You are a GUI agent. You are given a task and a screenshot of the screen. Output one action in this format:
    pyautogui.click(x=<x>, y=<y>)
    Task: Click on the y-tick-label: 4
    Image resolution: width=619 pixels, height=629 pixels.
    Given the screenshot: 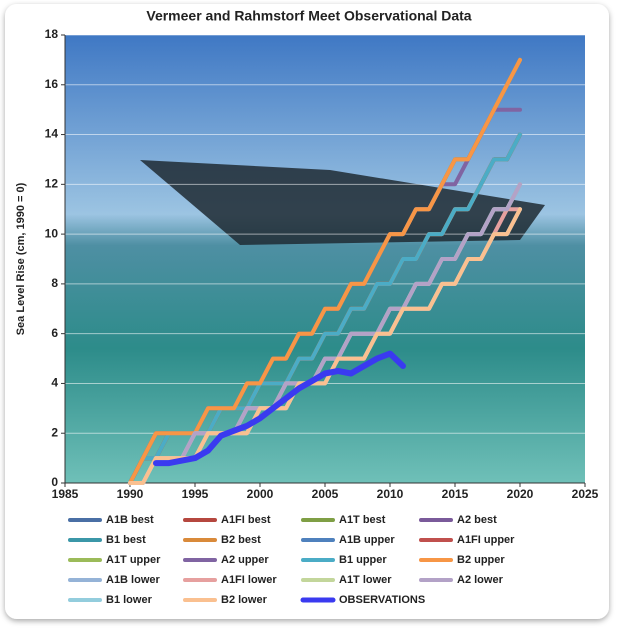 What is the action you would take?
    pyautogui.click(x=54, y=383)
    